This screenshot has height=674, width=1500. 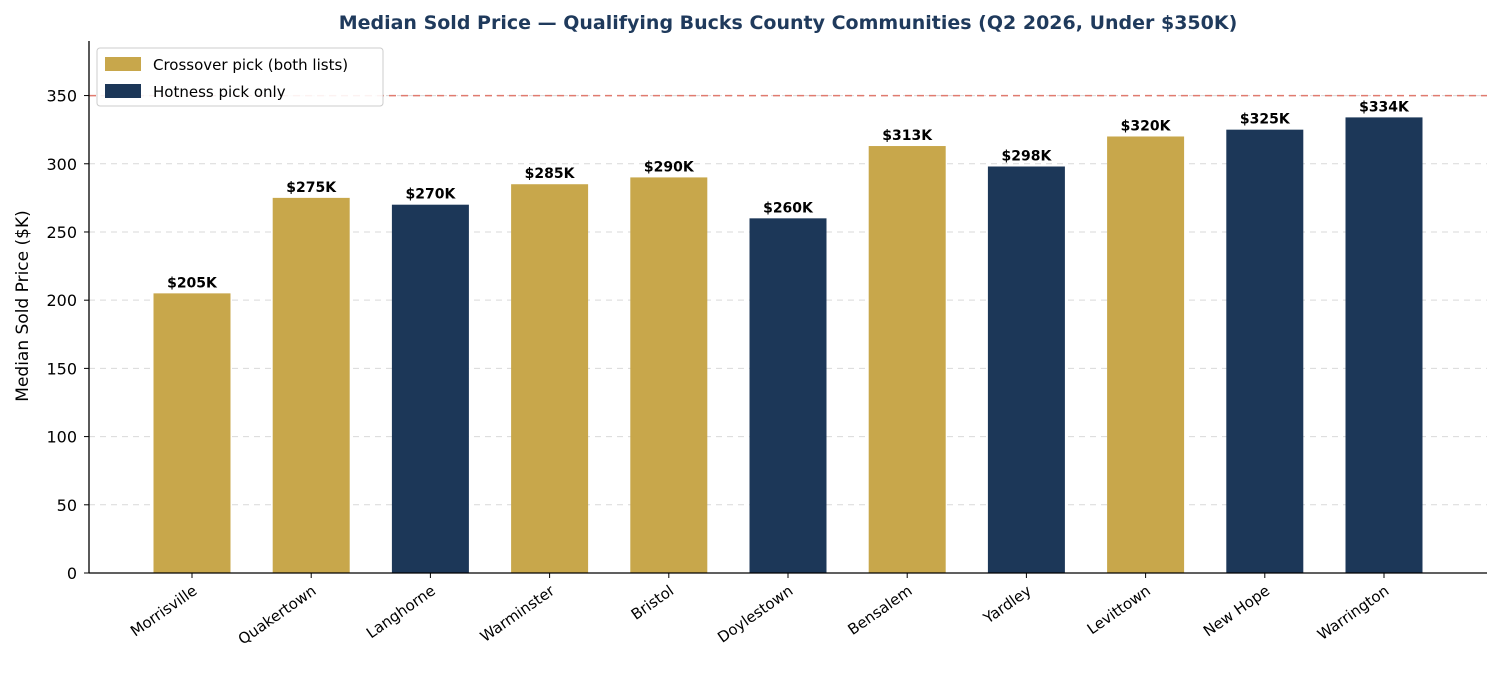 I want to click on data-label: $313K, so click(x=907, y=136).